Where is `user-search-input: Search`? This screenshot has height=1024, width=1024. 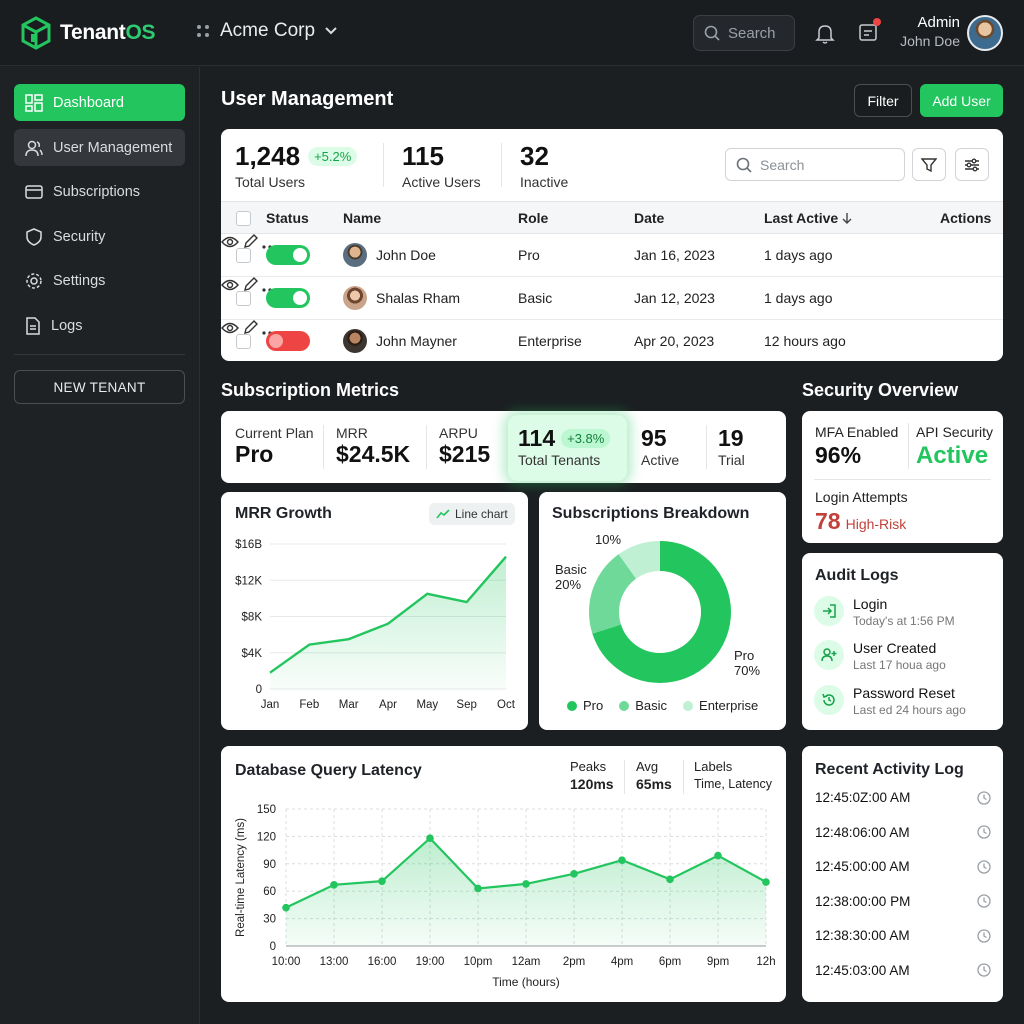
user-search-input: Search is located at coordinates (815, 164).